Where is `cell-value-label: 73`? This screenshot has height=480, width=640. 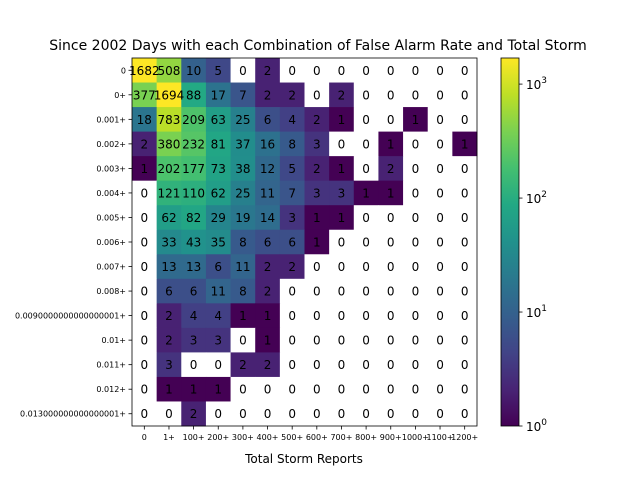 cell-value-label: 73 is located at coordinates (218, 169).